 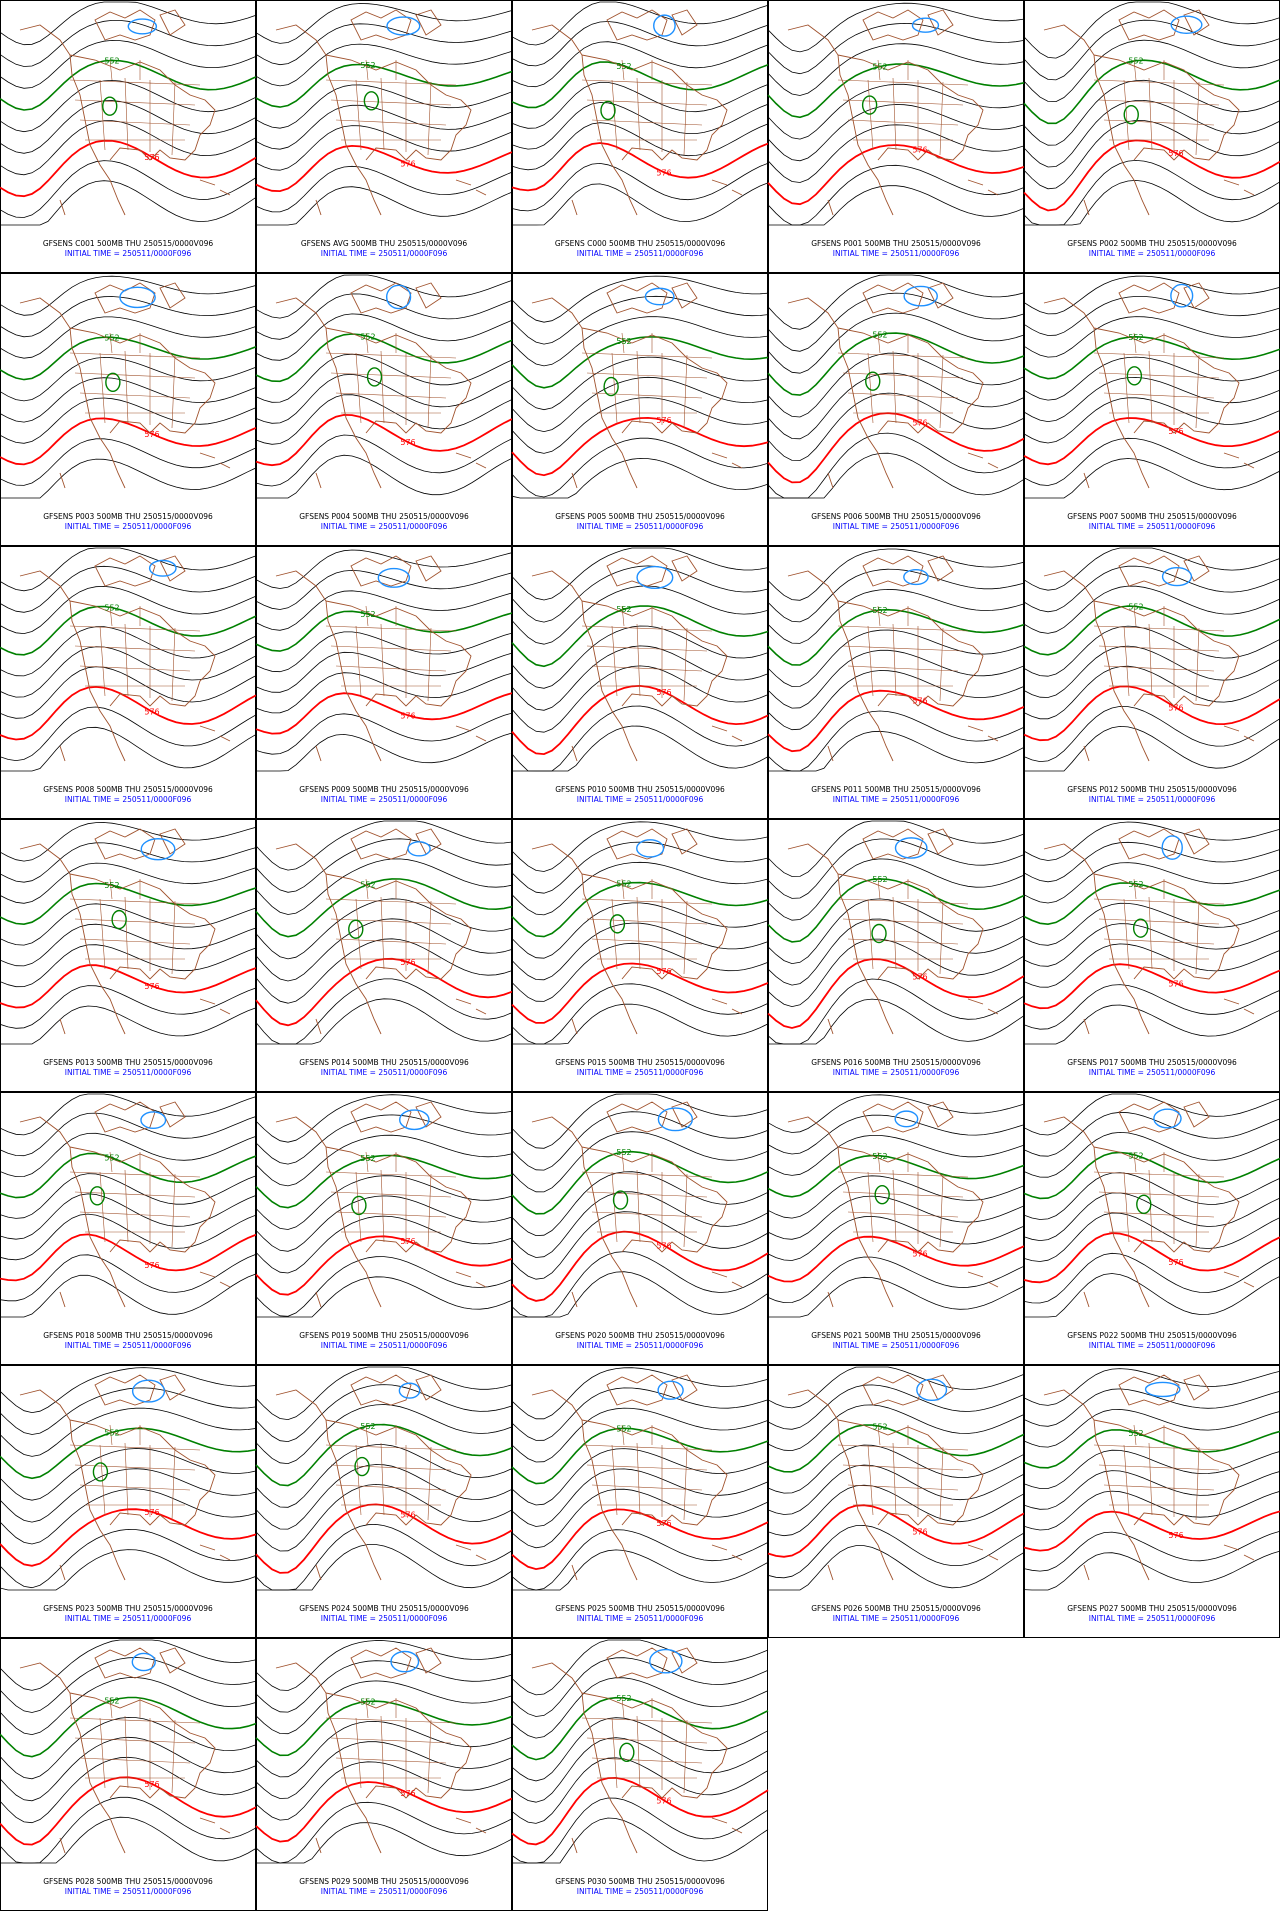 I want to click on panel-title: GFSENS P011 500MB THU 250515/0000V096, so click(x=896, y=789).